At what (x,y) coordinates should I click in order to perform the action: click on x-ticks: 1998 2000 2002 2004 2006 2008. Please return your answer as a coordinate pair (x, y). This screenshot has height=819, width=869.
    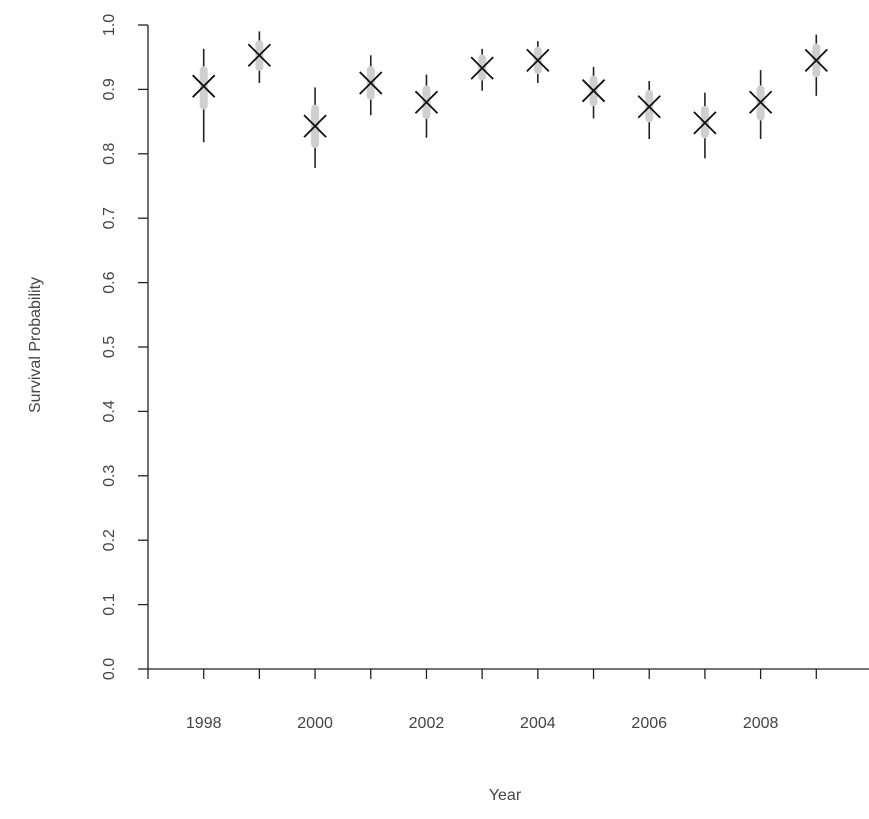
    Looking at the image, I should click on (482, 700).